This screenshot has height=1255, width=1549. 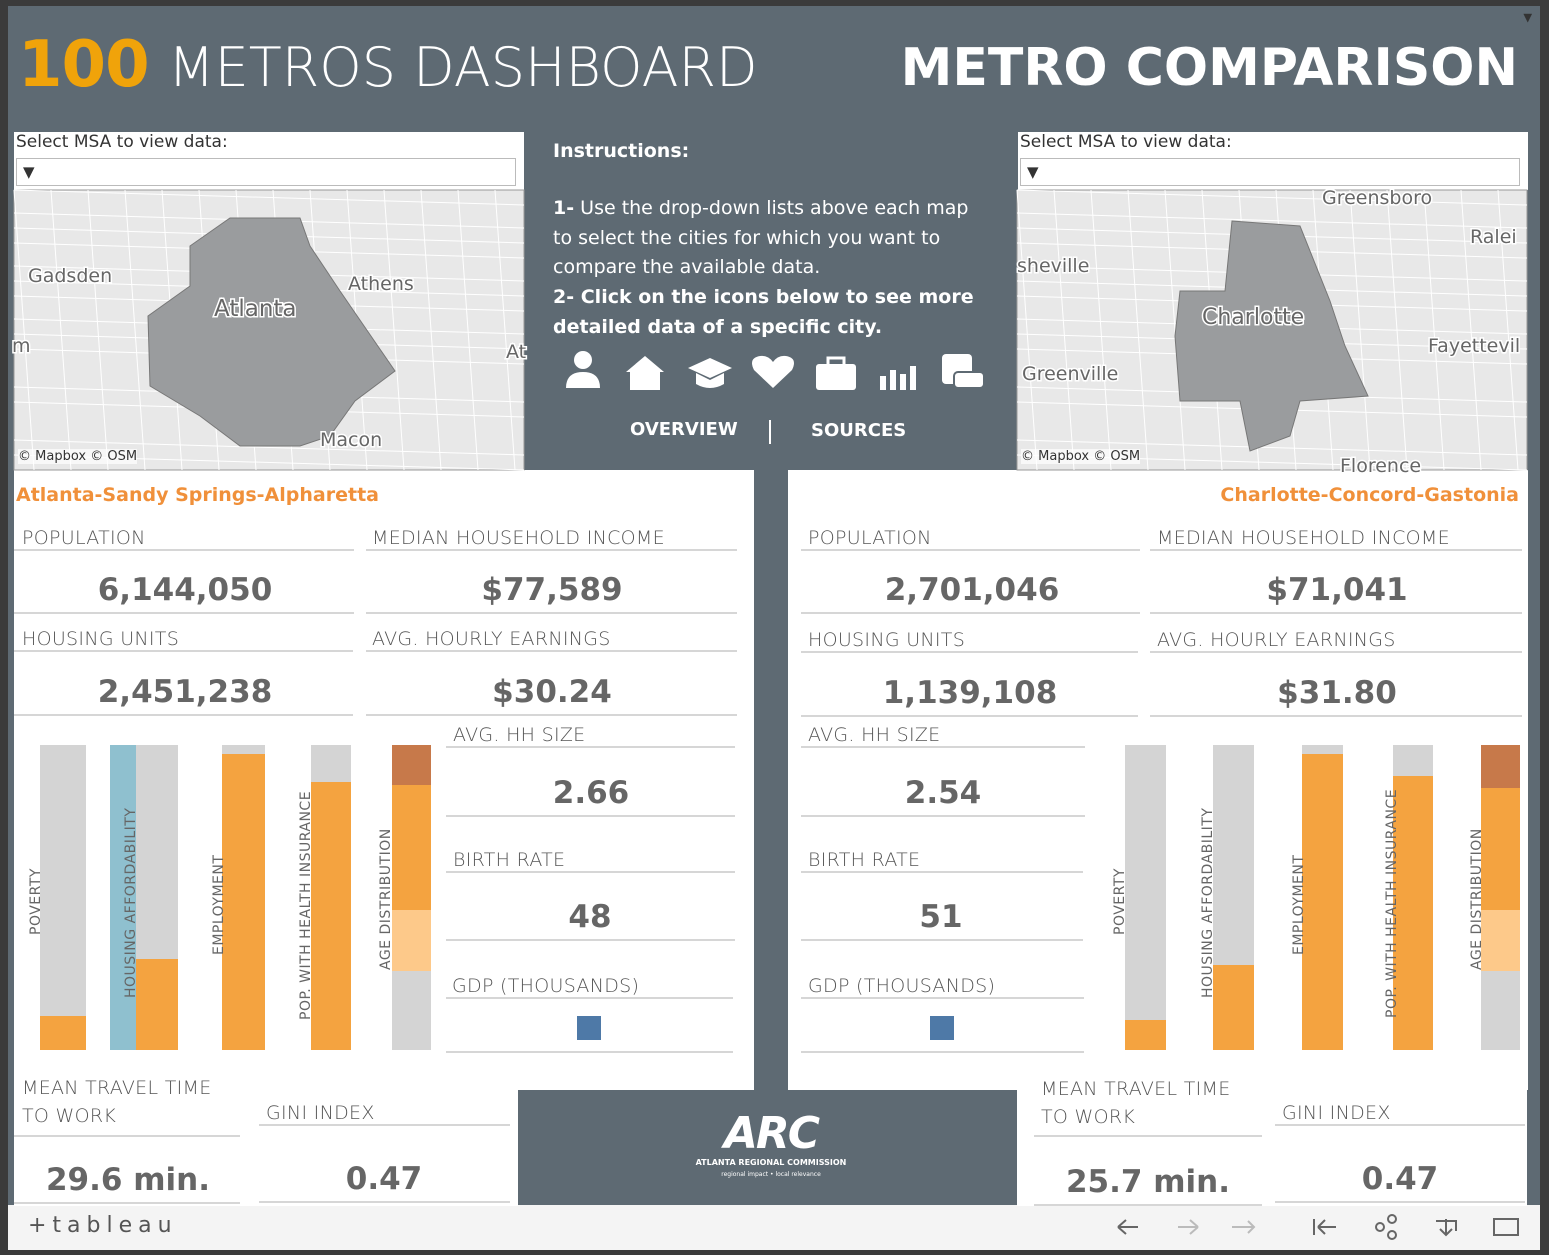 I want to click on stat-label: MEDIAN HOUSEHOLD INCOME, so click(x=518, y=538).